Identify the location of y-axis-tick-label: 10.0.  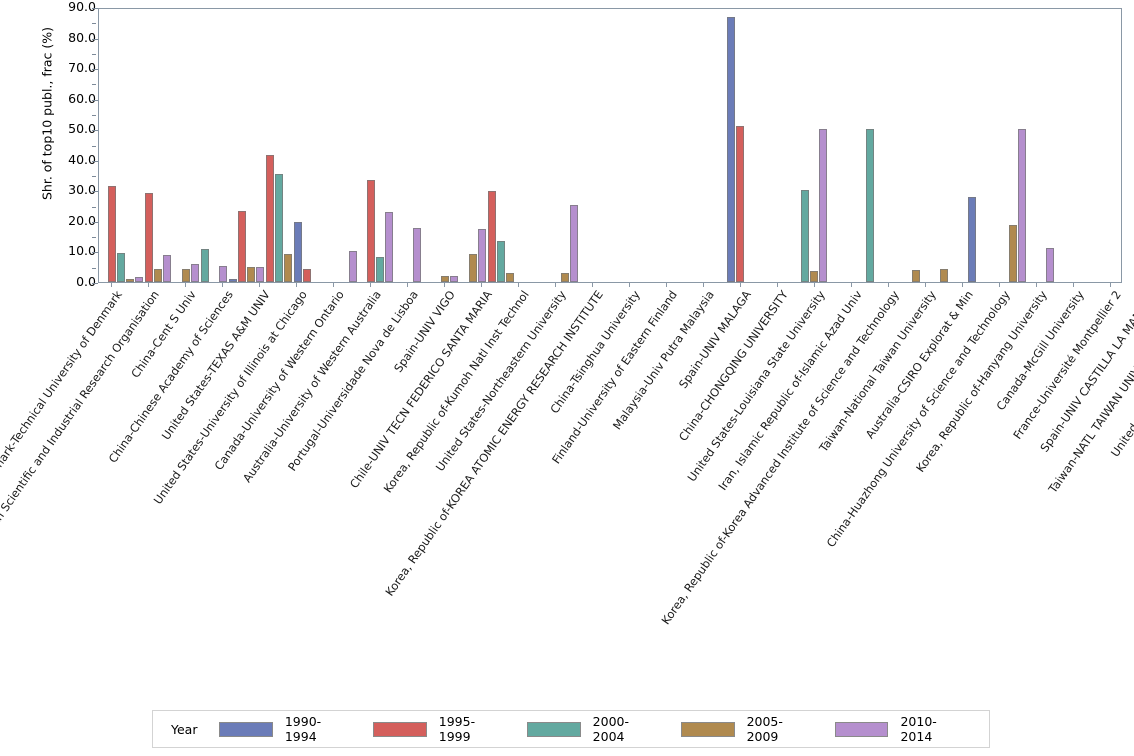
(82, 251).